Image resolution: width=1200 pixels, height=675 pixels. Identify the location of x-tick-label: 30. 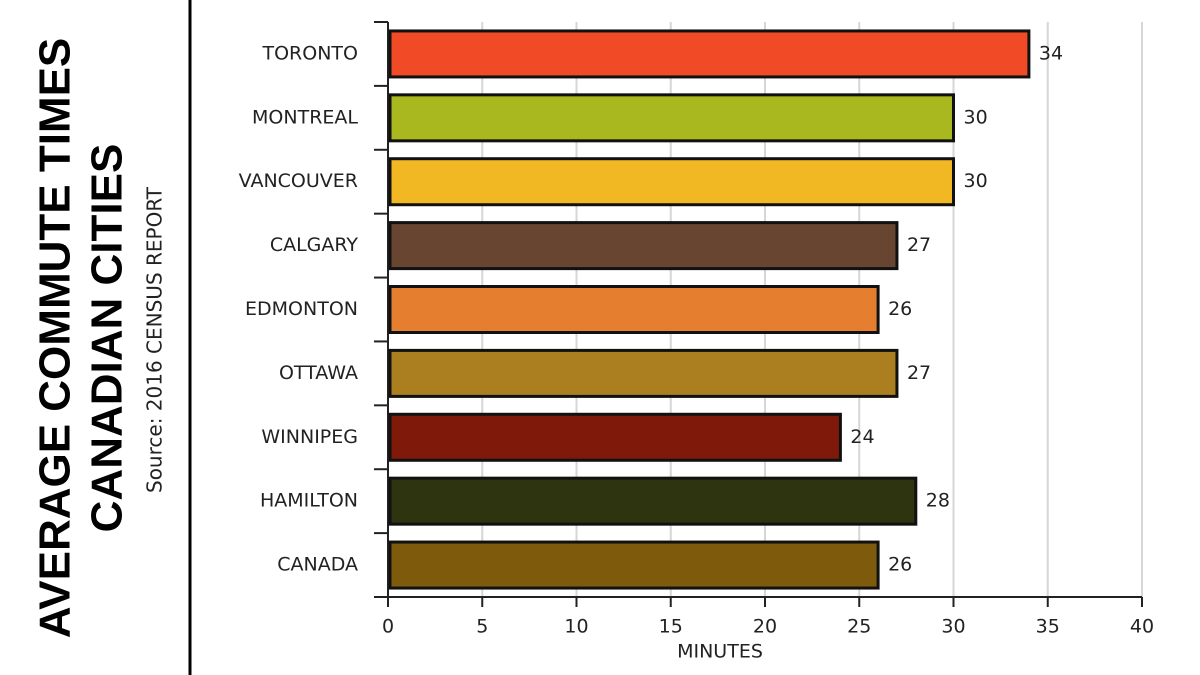
(953, 627).